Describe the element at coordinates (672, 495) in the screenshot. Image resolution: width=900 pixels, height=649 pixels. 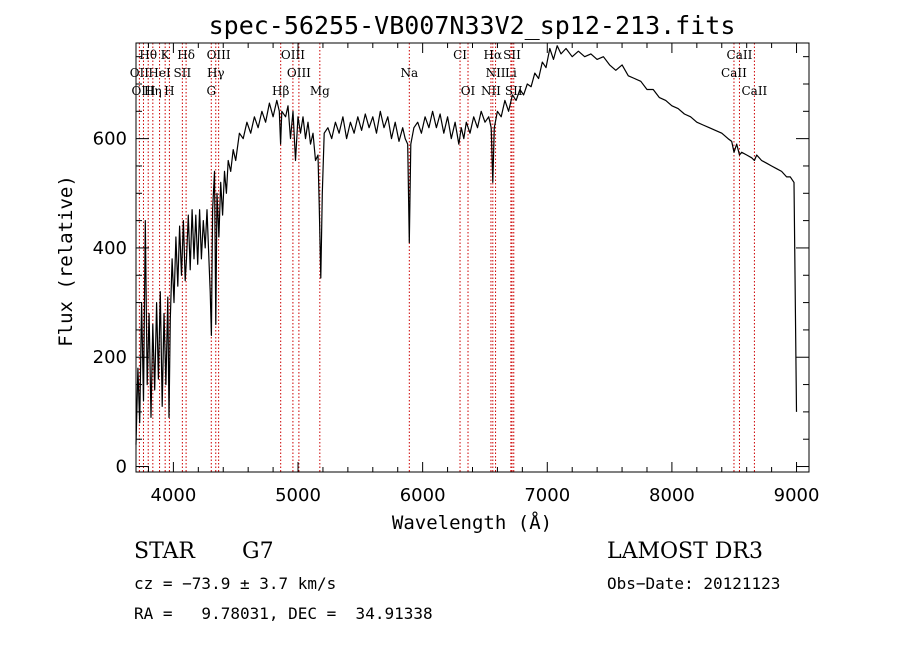
I see `x-tick-label: 8000` at that location.